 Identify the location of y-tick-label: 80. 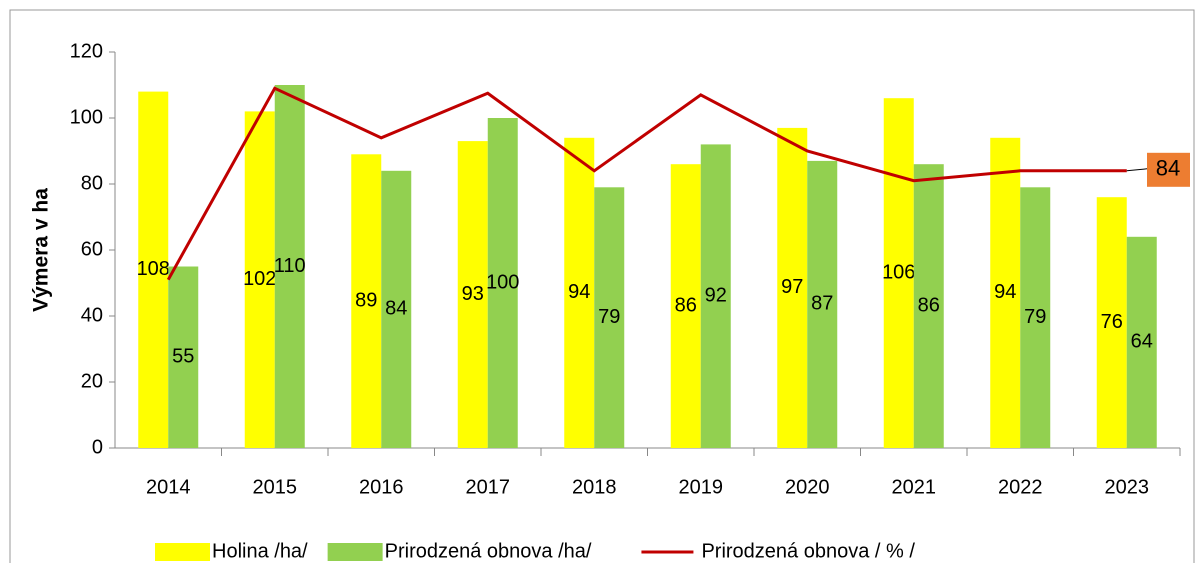
(92, 183).